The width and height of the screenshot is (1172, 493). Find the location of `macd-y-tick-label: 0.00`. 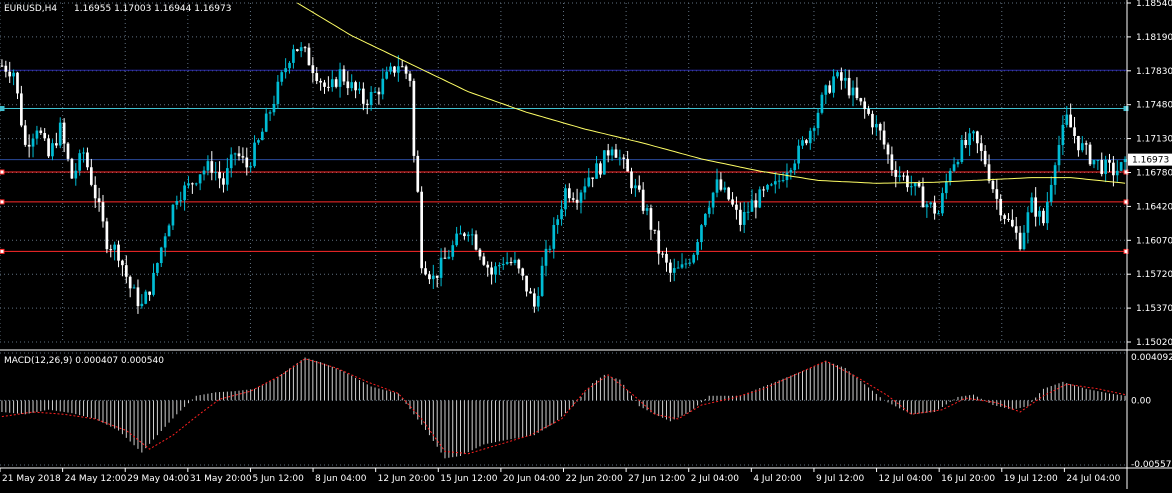

macd-y-tick-label: 0.00 is located at coordinates (1141, 401).